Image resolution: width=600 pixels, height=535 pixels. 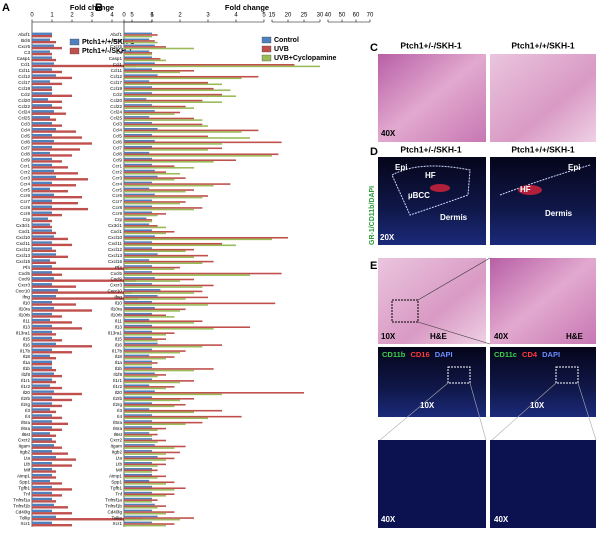 I want to click on y-tick-label: Il1a, so click(x=119, y=362).